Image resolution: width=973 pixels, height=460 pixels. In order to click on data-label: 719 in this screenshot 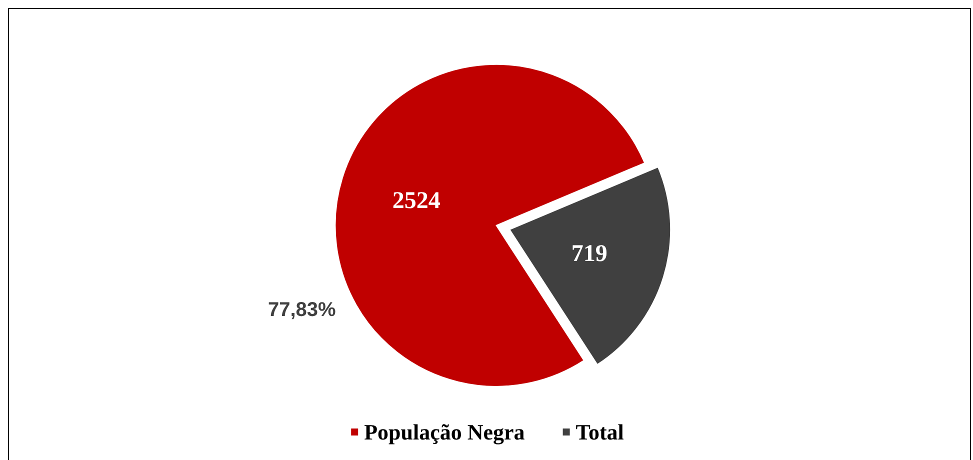, I will do `click(589, 254)`.